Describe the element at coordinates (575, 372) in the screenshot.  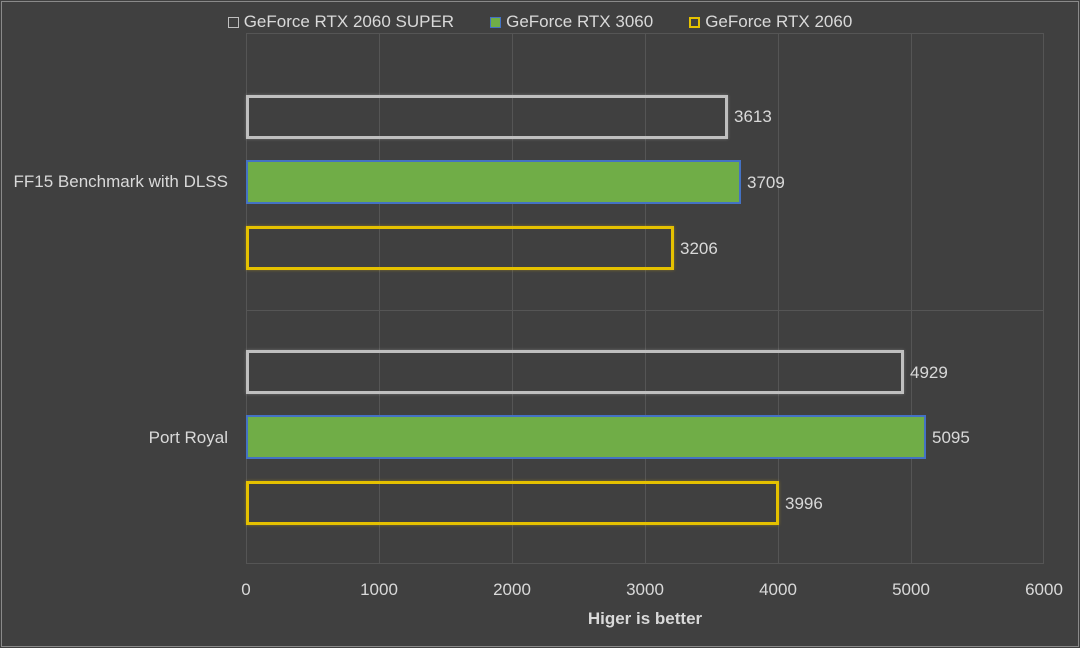
I see `bar-port-royal-rtx-2060-super` at that location.